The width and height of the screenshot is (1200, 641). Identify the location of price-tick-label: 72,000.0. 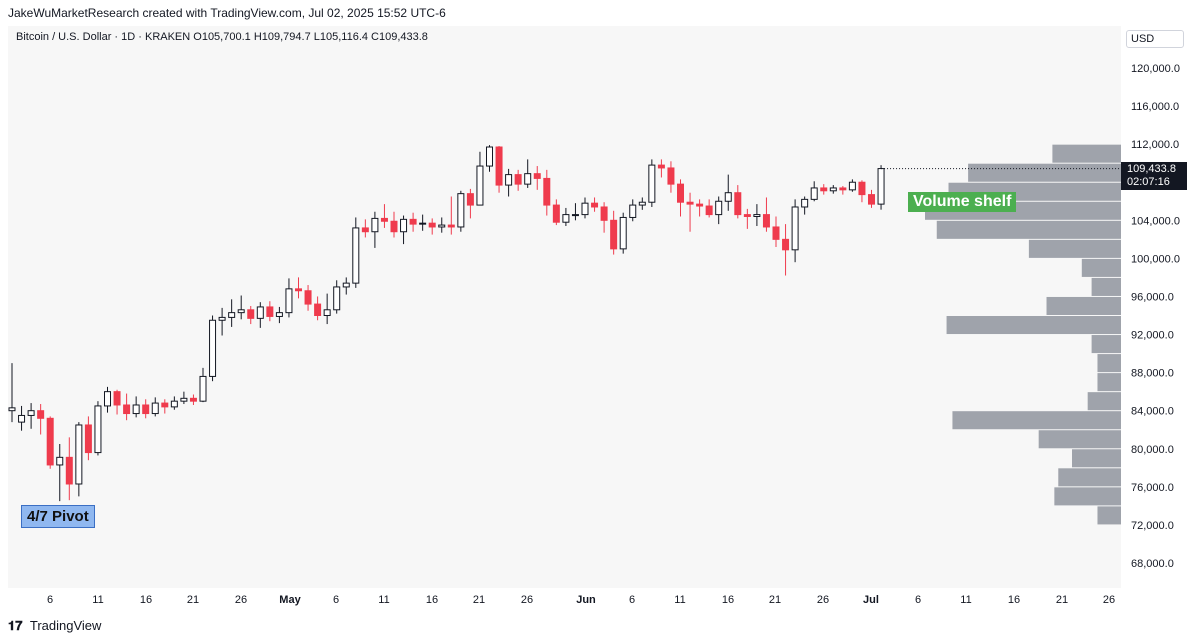
(1152, 526).